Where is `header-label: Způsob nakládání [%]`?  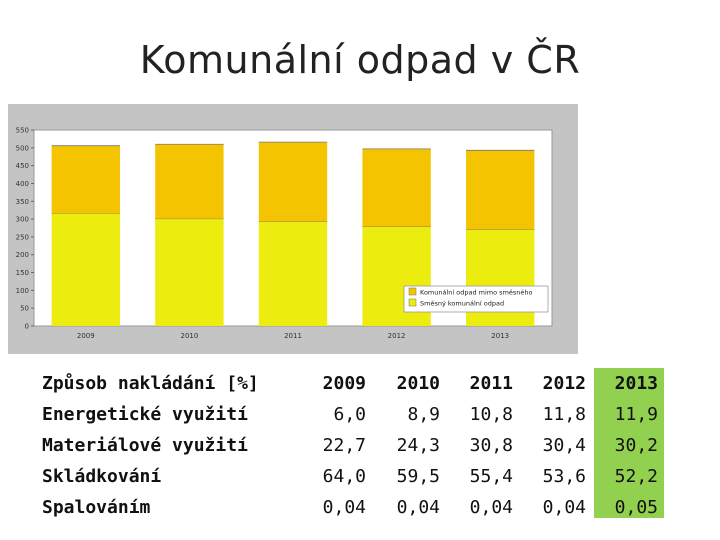 header-label: Způsob nakládání [%] is located at coordinates (150, 383).